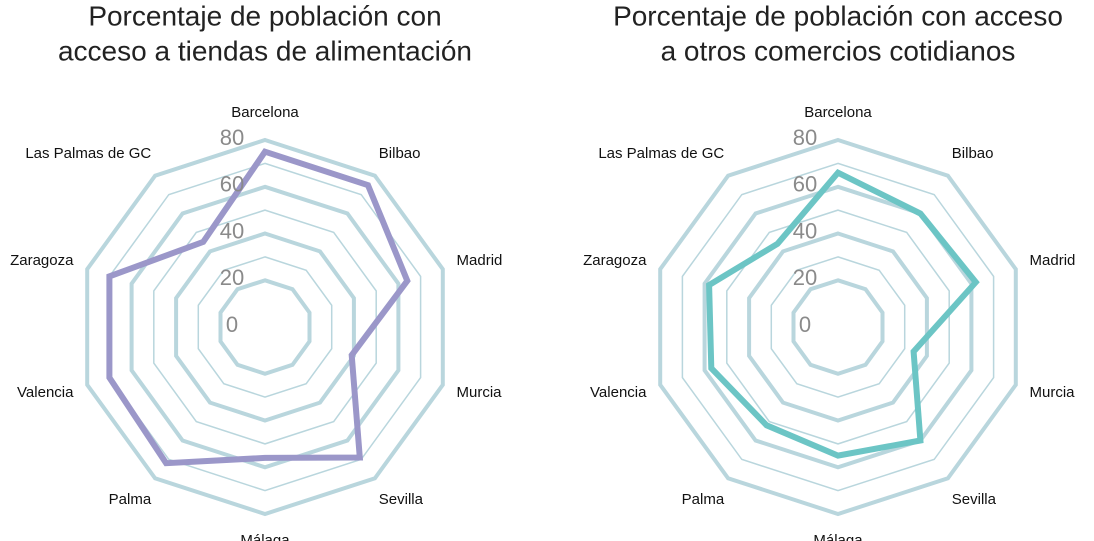 This screenshot has height=541, width=1094. I want to click on chart-title: acceso a tiendas de alimentación, so click(265, 50).